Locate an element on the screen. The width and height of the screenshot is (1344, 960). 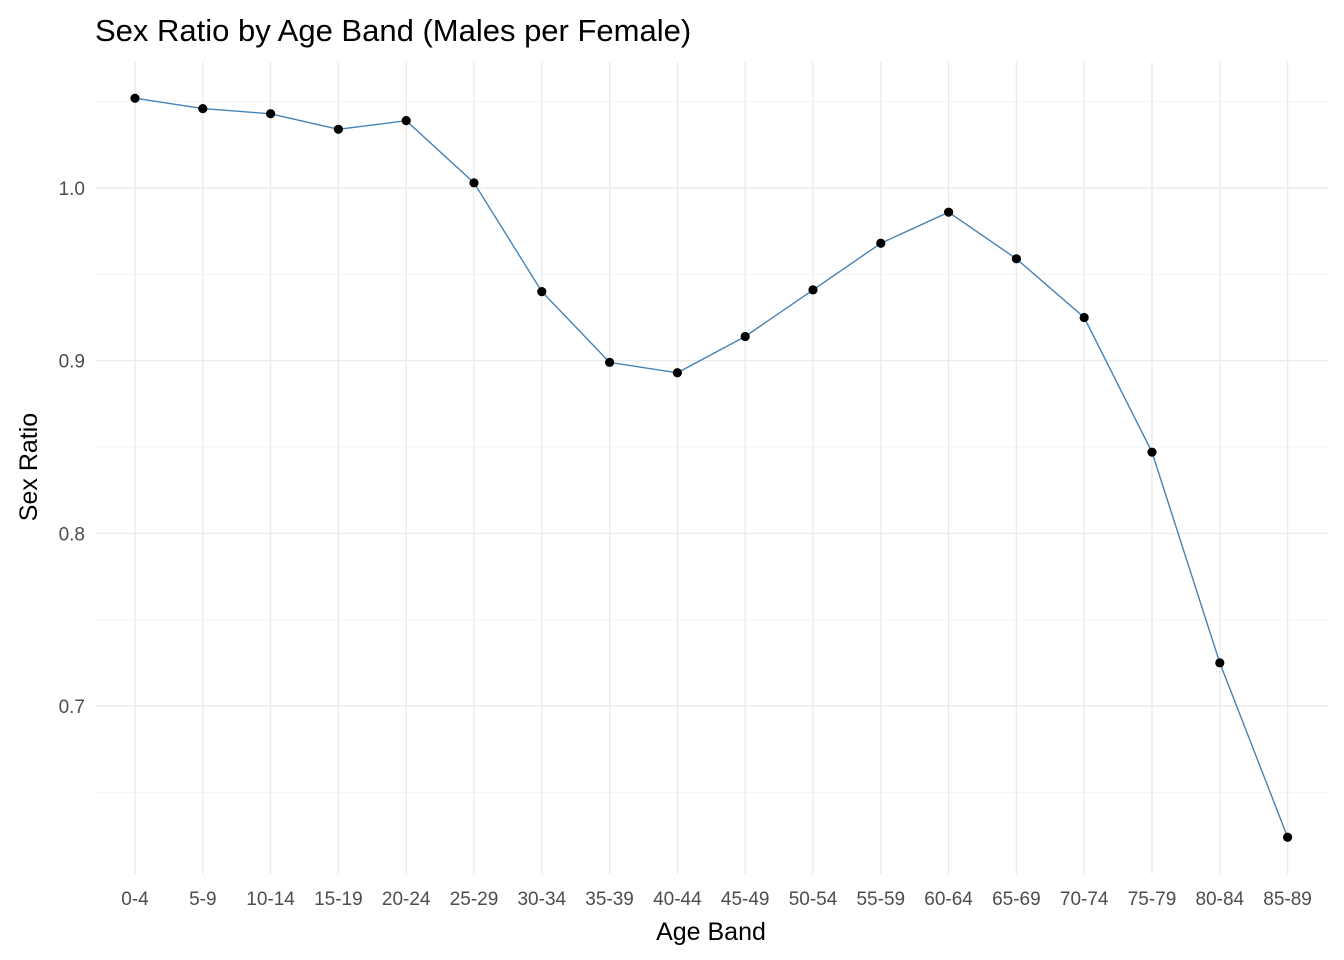
x-tick-label: 5-9 is located at coordinates (202, 899).